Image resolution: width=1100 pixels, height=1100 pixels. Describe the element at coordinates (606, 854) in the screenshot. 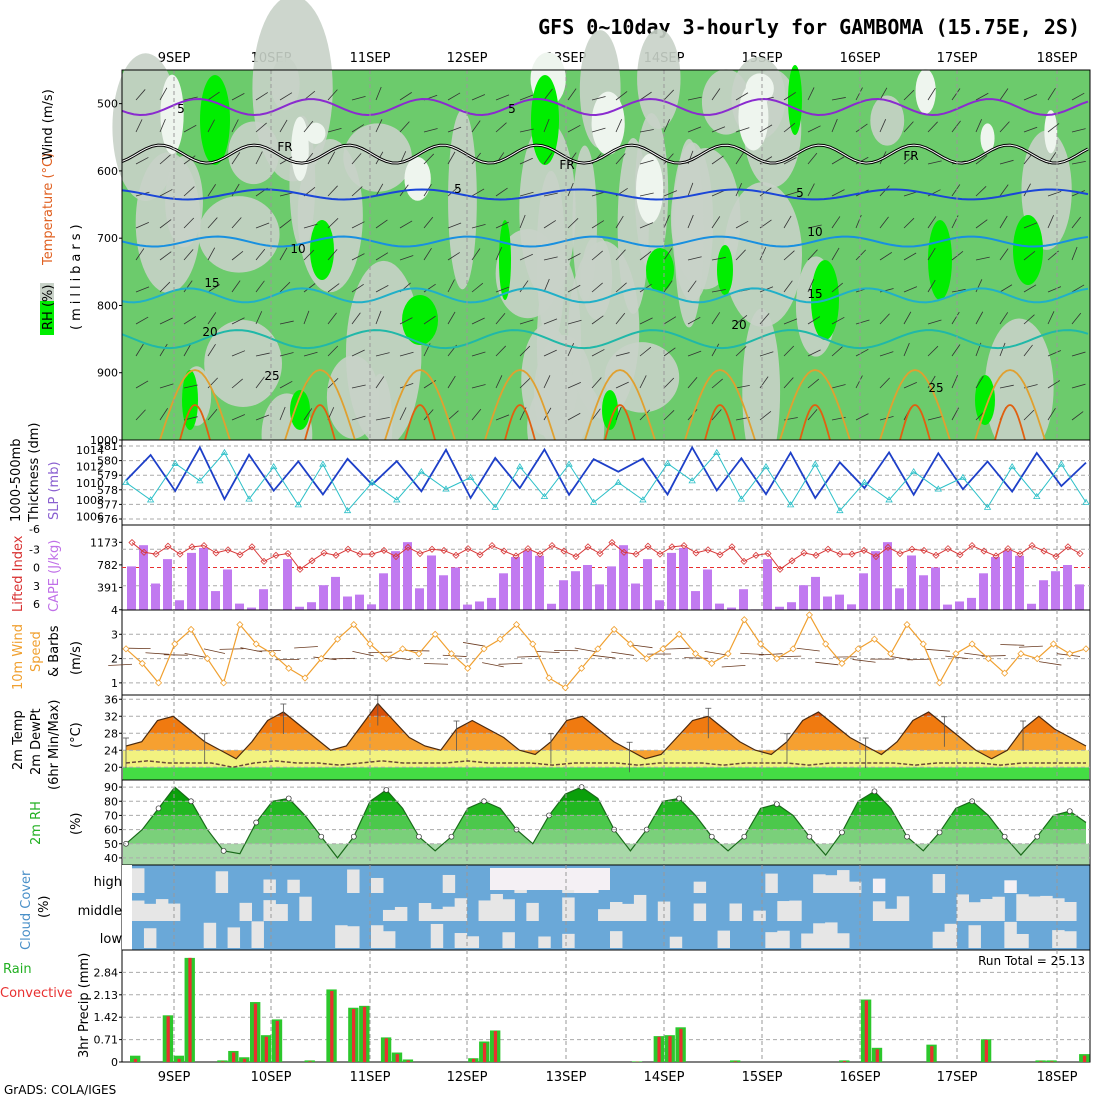

I see `rh-band` at that location.